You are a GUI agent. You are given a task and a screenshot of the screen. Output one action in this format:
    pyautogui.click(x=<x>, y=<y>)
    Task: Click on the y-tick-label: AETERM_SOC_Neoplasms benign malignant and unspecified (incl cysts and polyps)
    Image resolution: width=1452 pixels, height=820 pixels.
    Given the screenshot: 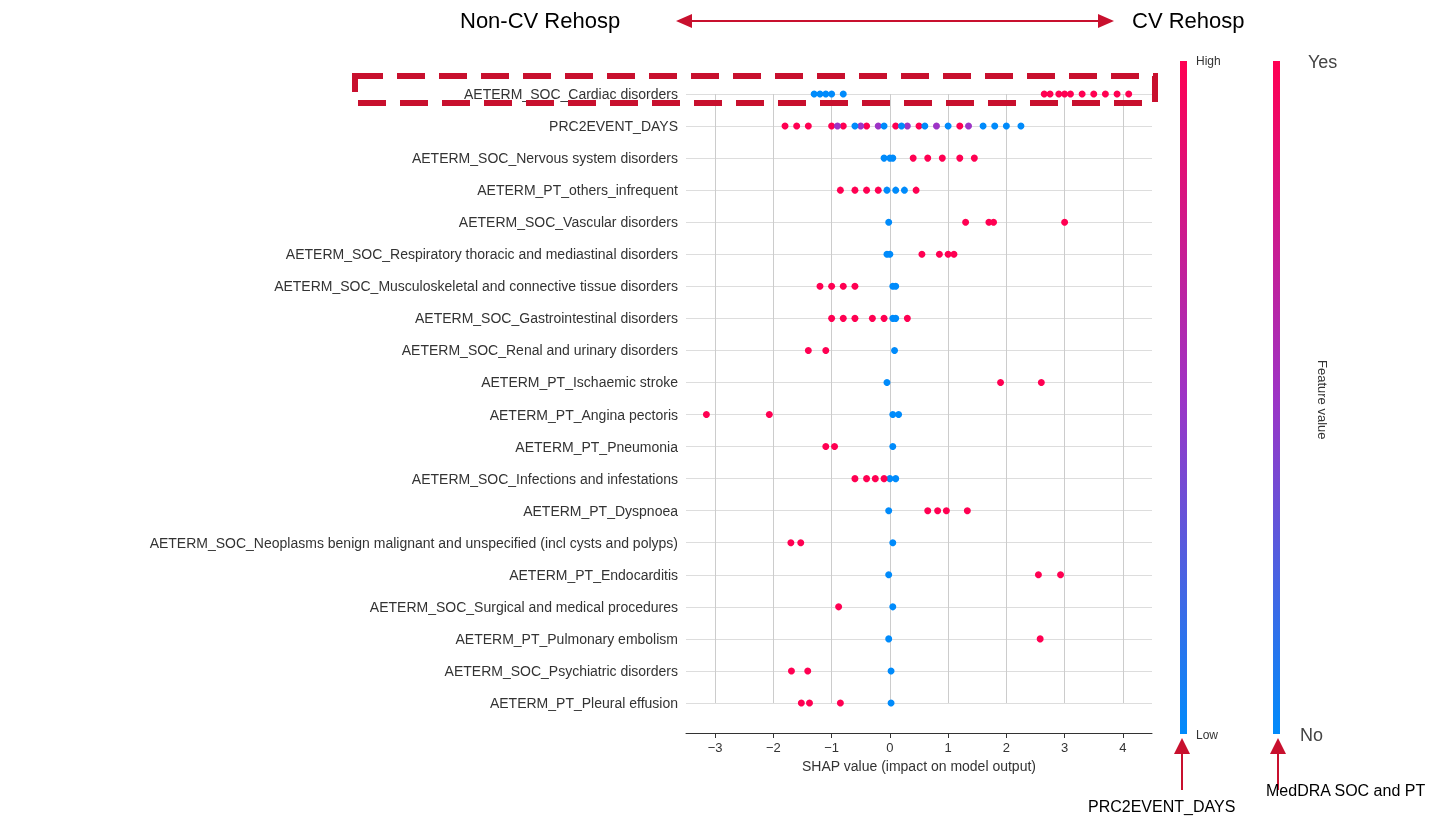 What is the action you would take?
    pyautogui.click(x=413, y=542)
    